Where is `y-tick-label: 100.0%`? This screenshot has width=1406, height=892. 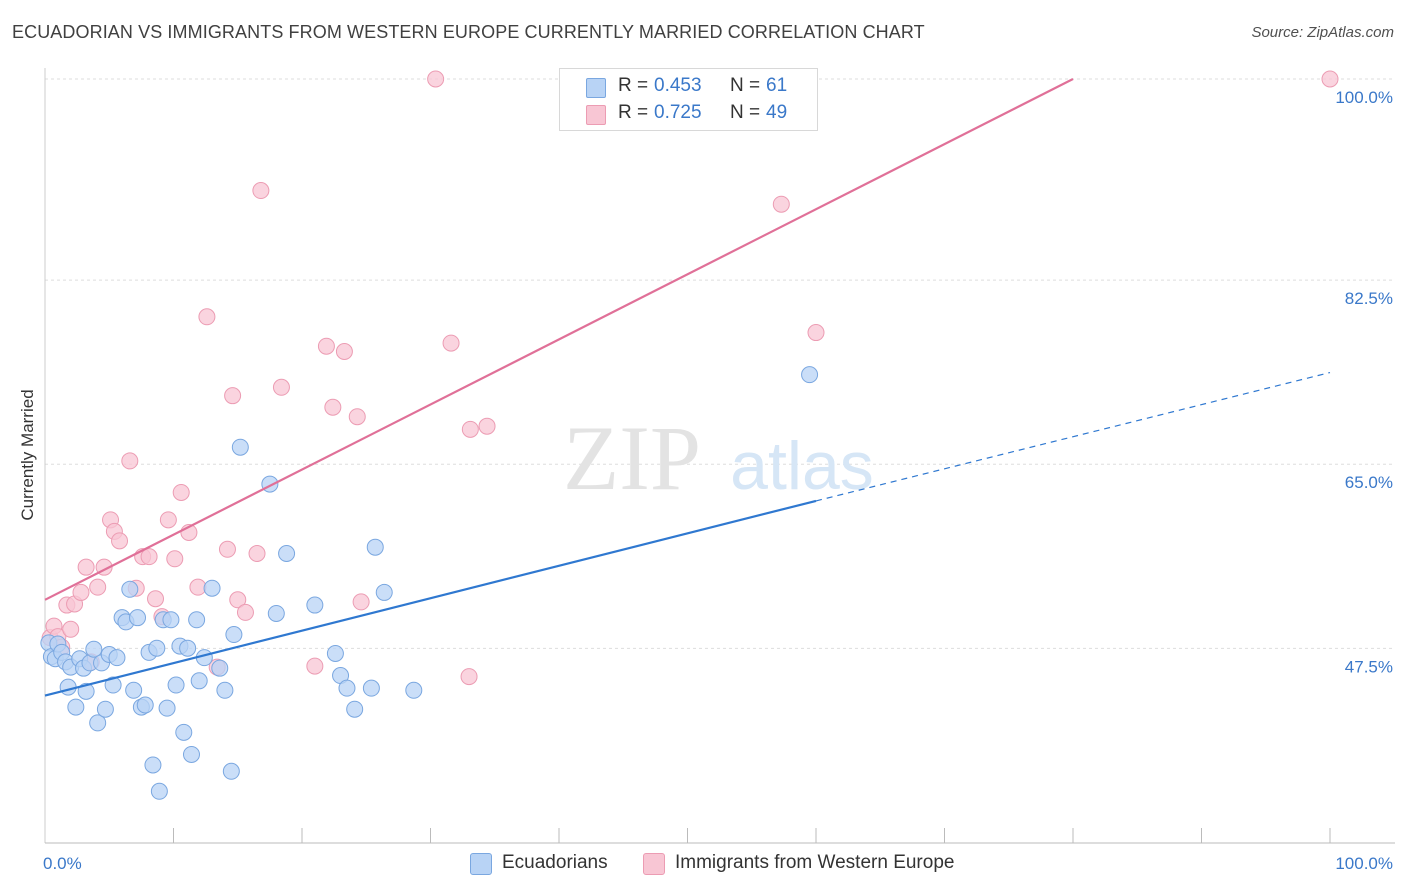 y-tick-label: 100.0% is located at coordinates (1364, 97).